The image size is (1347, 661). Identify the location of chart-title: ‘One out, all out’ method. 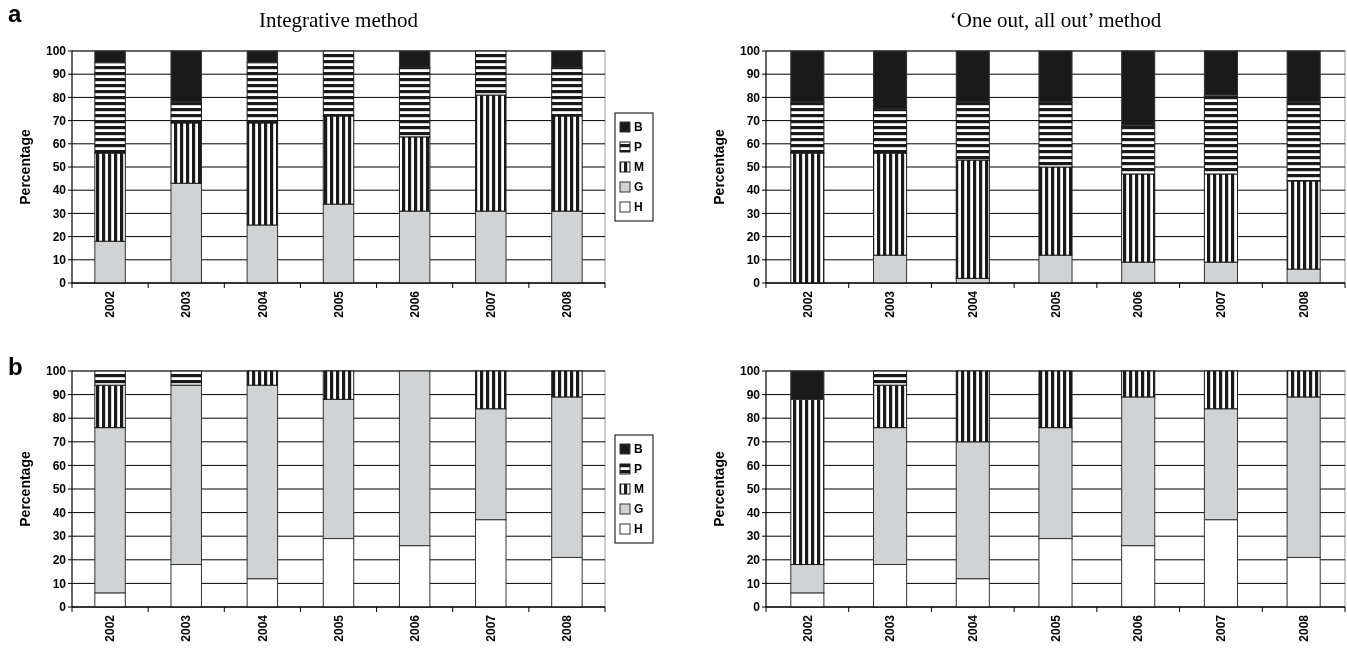
(1055, 20).